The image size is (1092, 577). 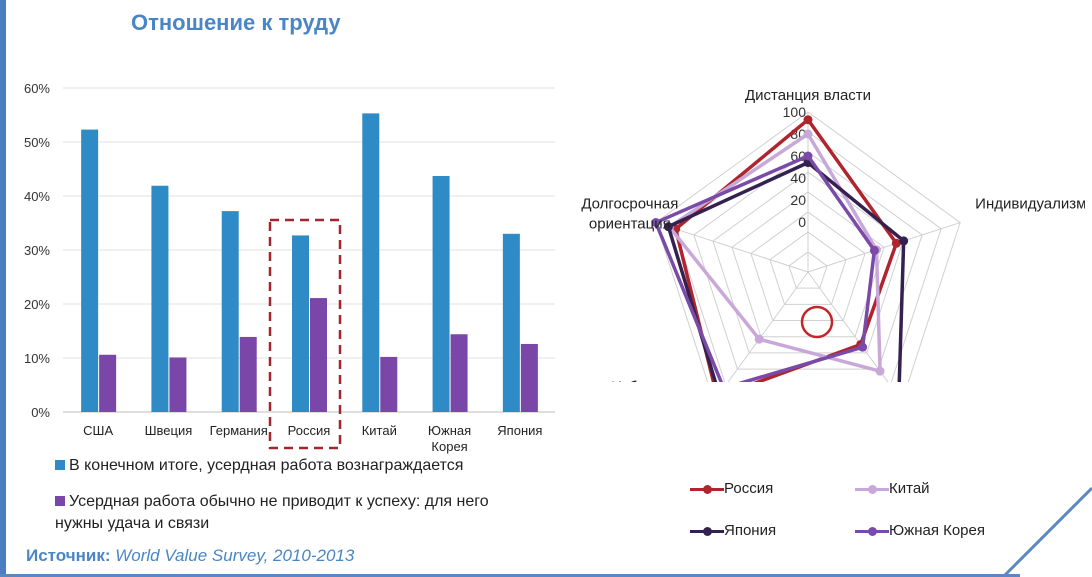 What do you see at coordinates (169, 430) in the screenshot?
I see `x-tick-label: Швеция` at bounding box center [169, 430].